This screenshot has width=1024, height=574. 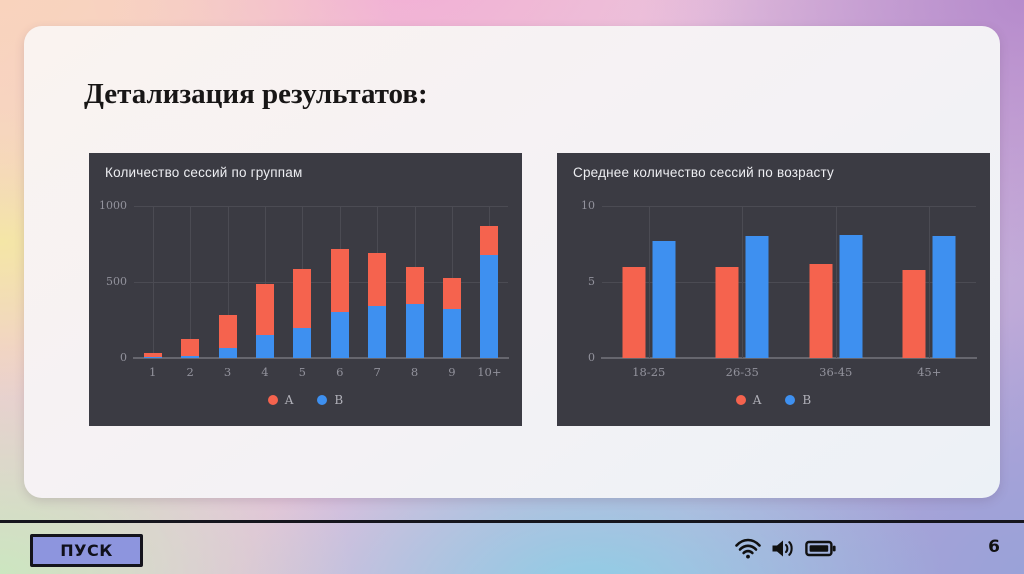 I want to click on y-axis-tick-label: 0, so click(x=123, y=357).